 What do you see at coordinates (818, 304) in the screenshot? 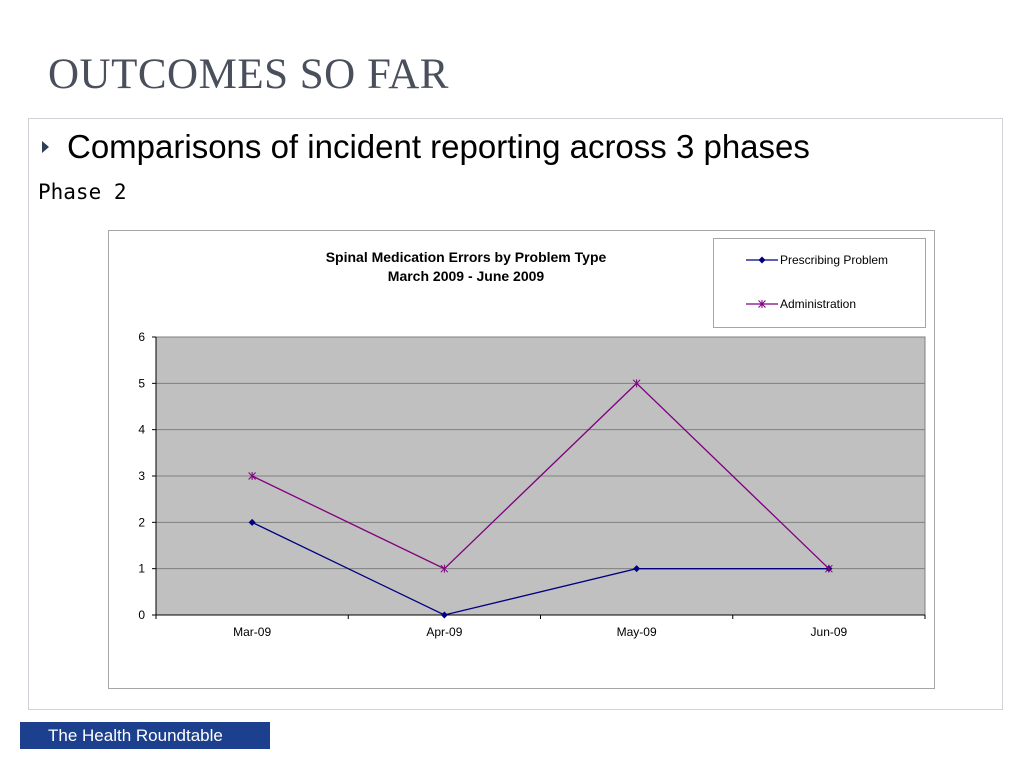
I see `legend-label-administration: Administration` at bounding box center [818, 304].